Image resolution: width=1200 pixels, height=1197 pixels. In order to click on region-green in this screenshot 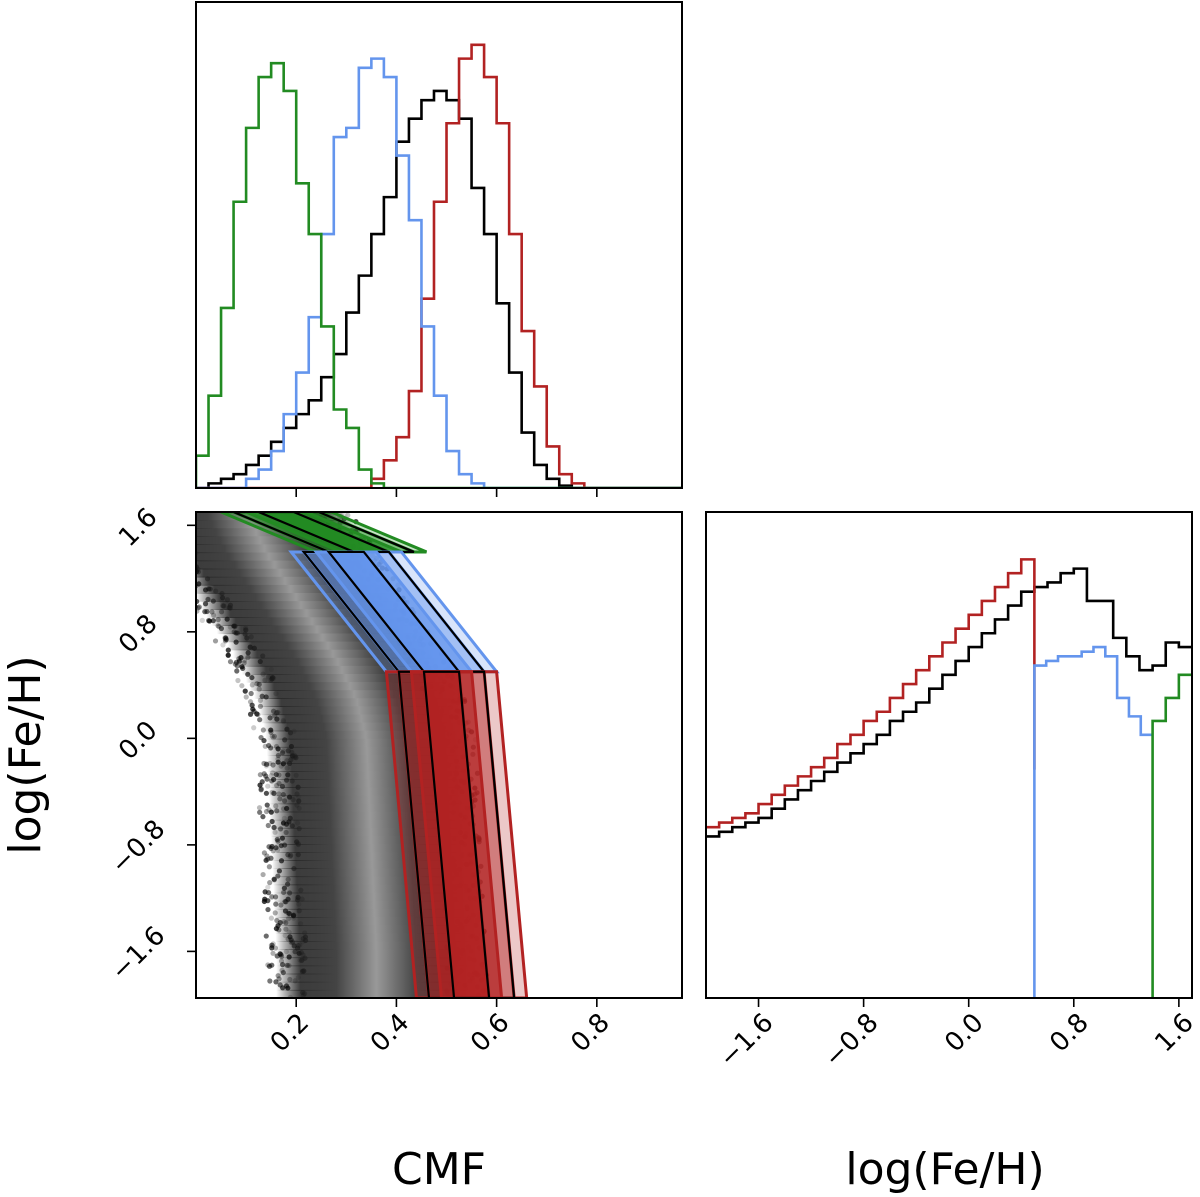, I will do `click(324, 533)`.